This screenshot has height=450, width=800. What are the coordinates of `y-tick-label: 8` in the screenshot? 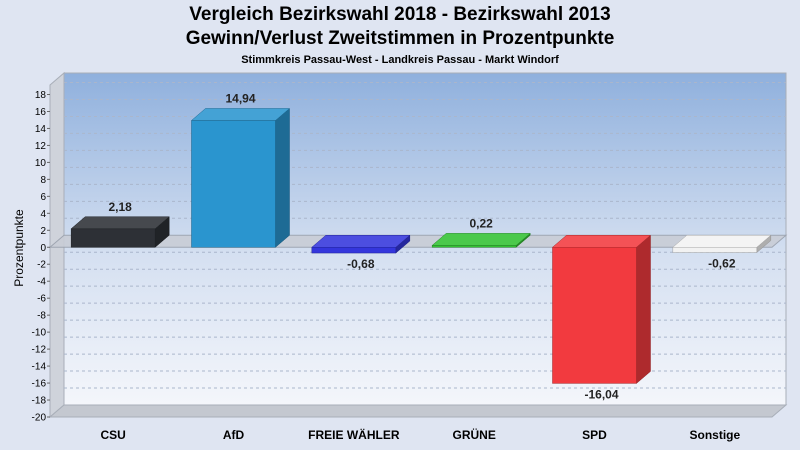 It's located at (43, 180).